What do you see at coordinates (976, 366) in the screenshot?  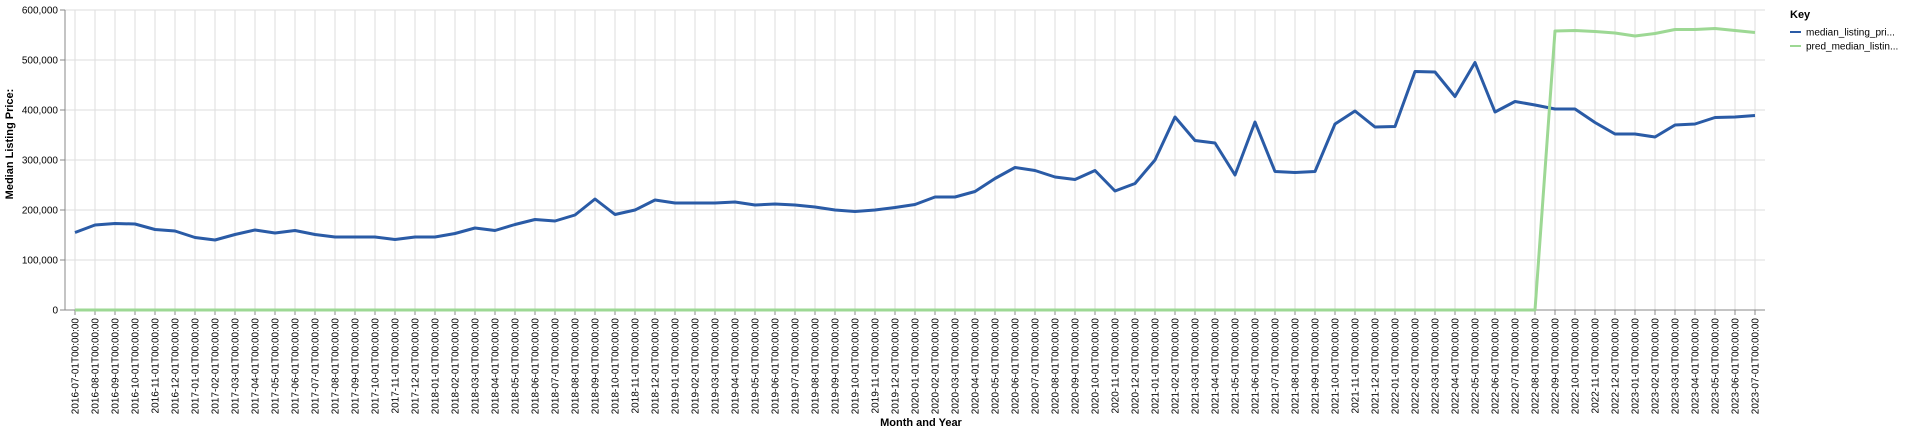 I see `x-tick-label: 2020-04-01T00:00:00` at bounding box center [976, 366].